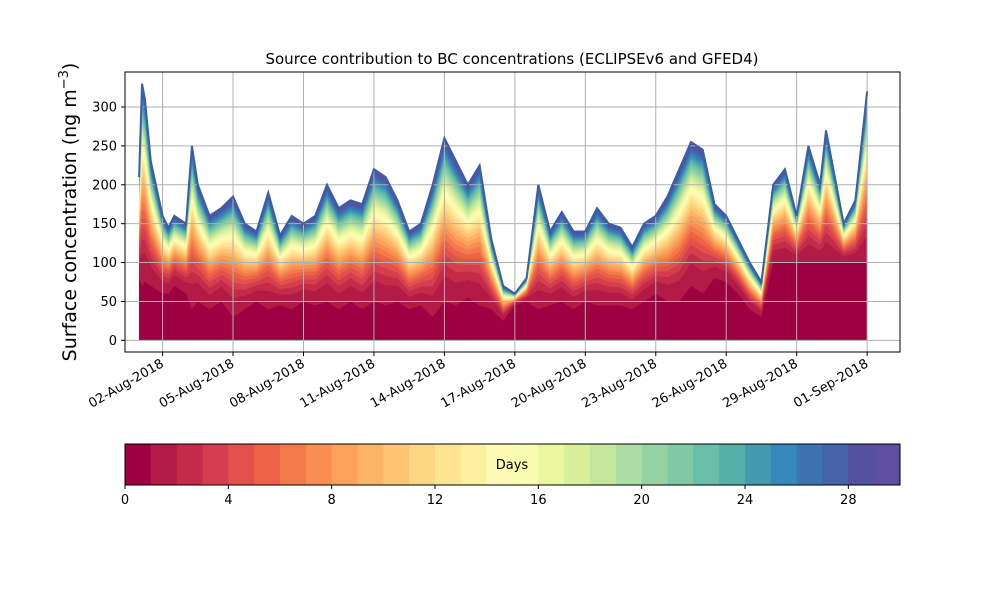  I want to click on colorbar-tick-label: 16, so click(538, 500).